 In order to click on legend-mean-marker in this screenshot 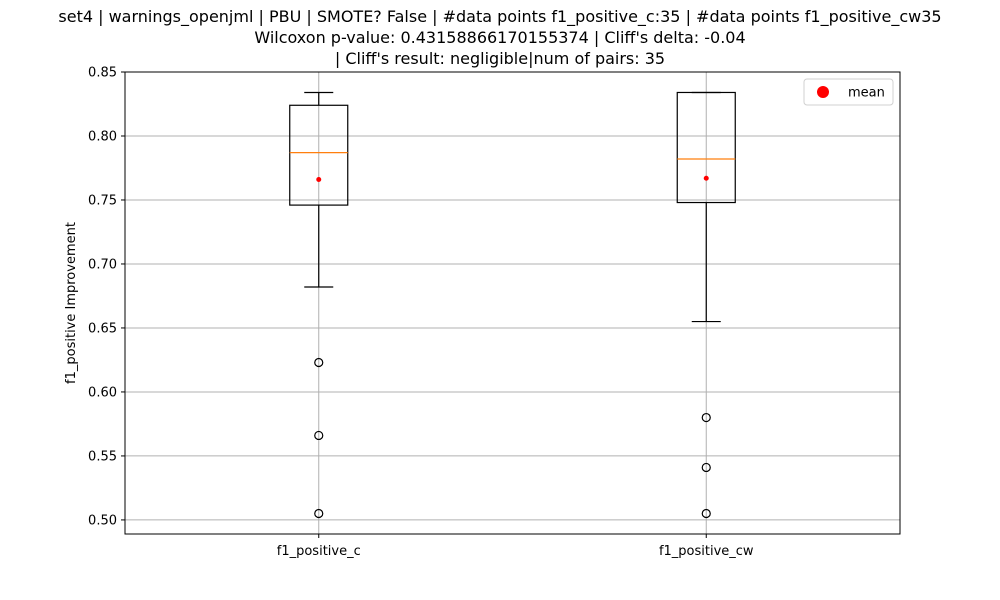, I will do `click(823, 92)`.